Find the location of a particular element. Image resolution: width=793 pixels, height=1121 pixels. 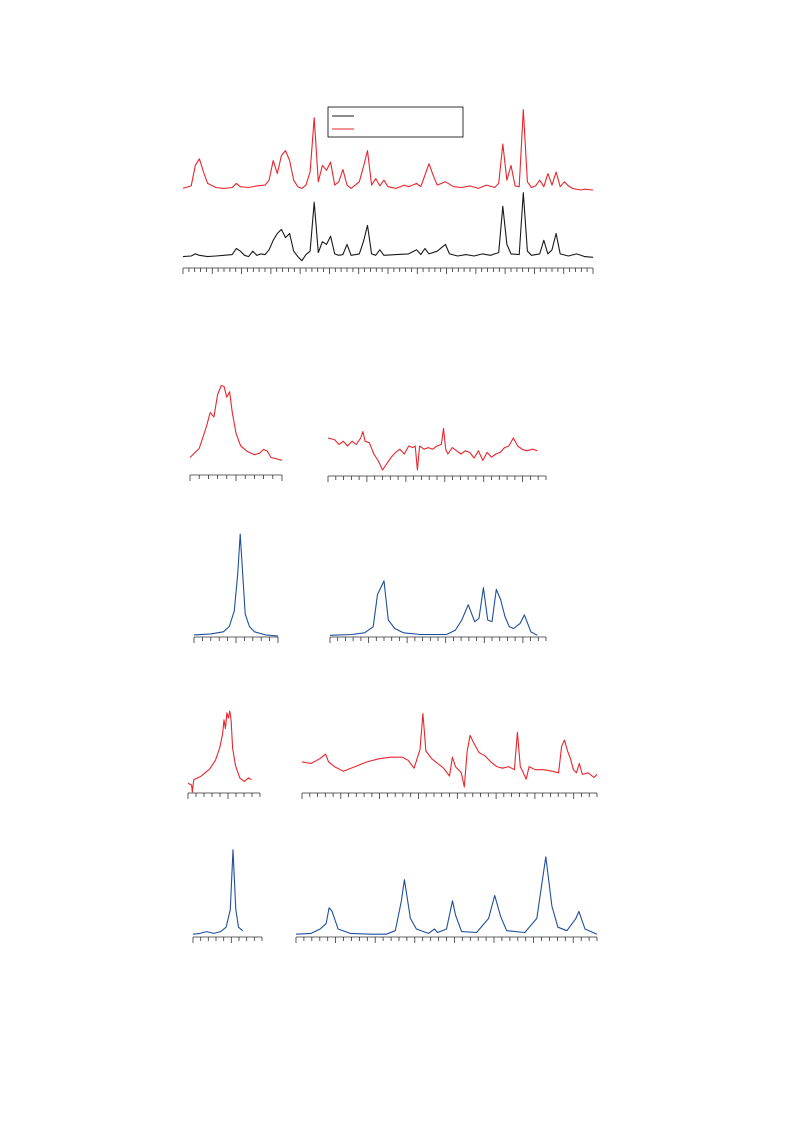

panel-row4-left is located at coordinates (227, 896).